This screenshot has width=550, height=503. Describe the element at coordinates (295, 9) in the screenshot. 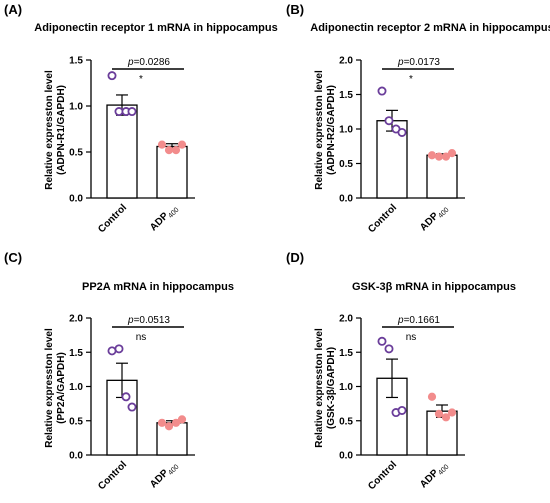

I see `panel-letter: (B)` at that location.